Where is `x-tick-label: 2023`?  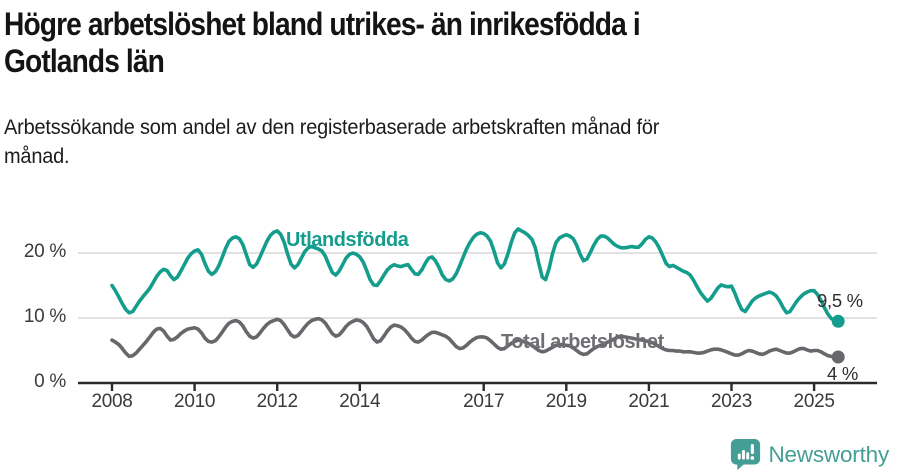
x-tick-label: 2023 is located at coordinates (731, 401).